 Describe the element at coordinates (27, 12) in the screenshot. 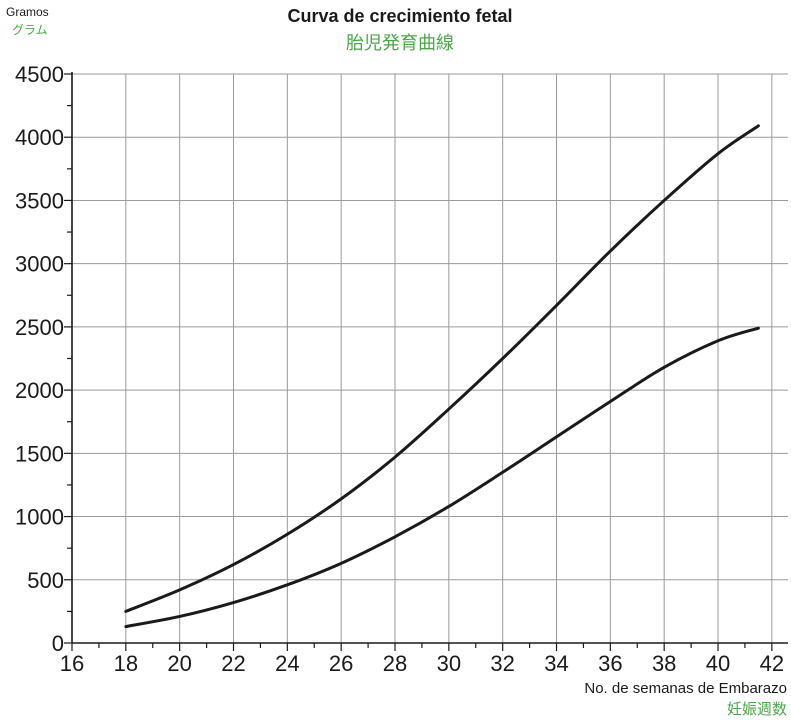

I see `y-axis-label: Gramos` at that location.